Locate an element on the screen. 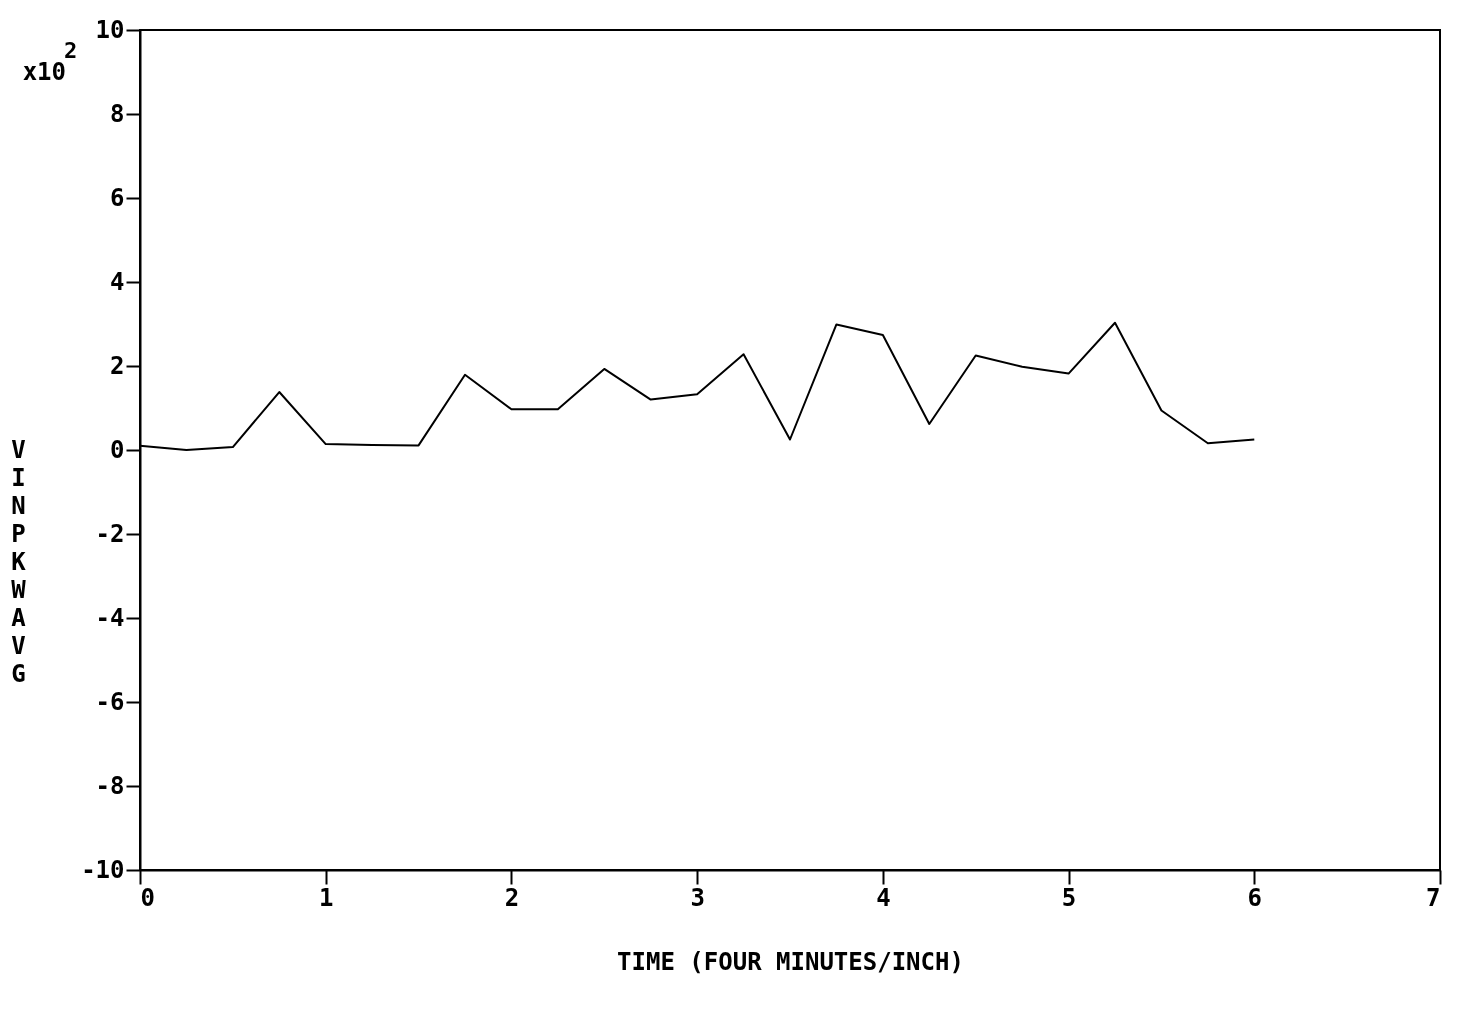 Image resolution: width=1479 pixels, height=1015 pixels. y-tick-label: 0 is located at coordinates (117, 449).